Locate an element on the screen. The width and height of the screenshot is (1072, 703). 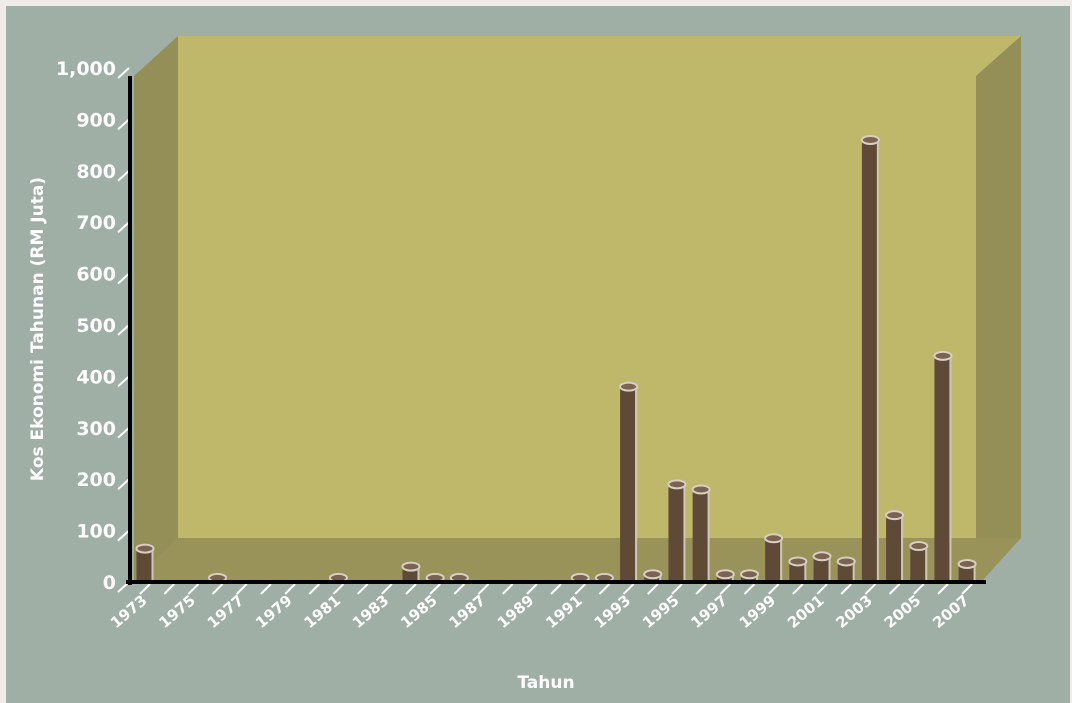
y-tick-label: 800 is located at coordinates (96, 172).